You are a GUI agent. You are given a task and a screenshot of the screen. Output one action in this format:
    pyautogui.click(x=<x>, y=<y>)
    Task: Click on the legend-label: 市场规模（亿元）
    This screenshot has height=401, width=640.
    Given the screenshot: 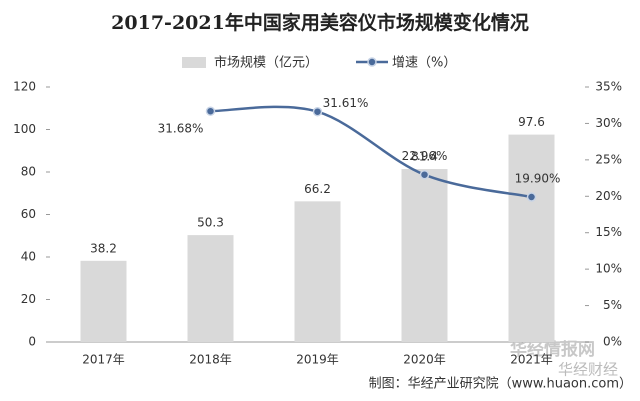 What is the action you would take?
    pyautogui.click(x=266, y=63)
    